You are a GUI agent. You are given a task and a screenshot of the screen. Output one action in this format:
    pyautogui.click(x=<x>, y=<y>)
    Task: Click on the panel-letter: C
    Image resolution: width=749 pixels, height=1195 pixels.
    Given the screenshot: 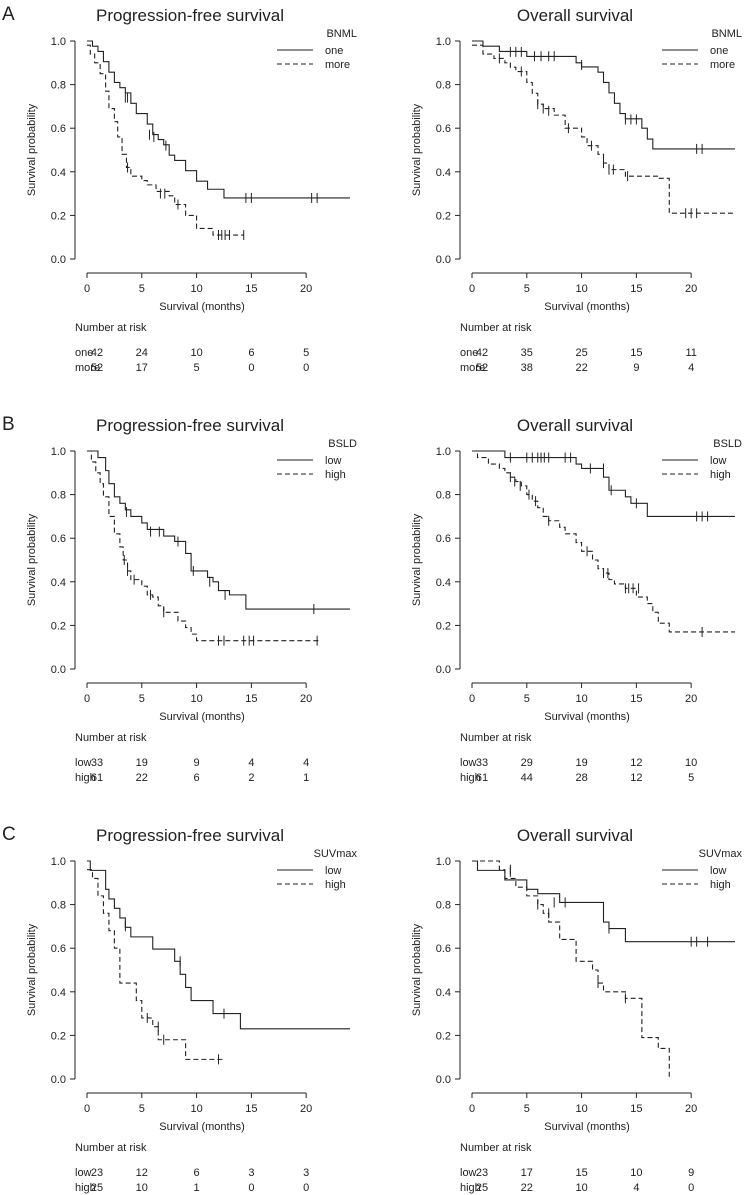 What is the action you would take?
    pyautogui.click(x=9, y=834)
    